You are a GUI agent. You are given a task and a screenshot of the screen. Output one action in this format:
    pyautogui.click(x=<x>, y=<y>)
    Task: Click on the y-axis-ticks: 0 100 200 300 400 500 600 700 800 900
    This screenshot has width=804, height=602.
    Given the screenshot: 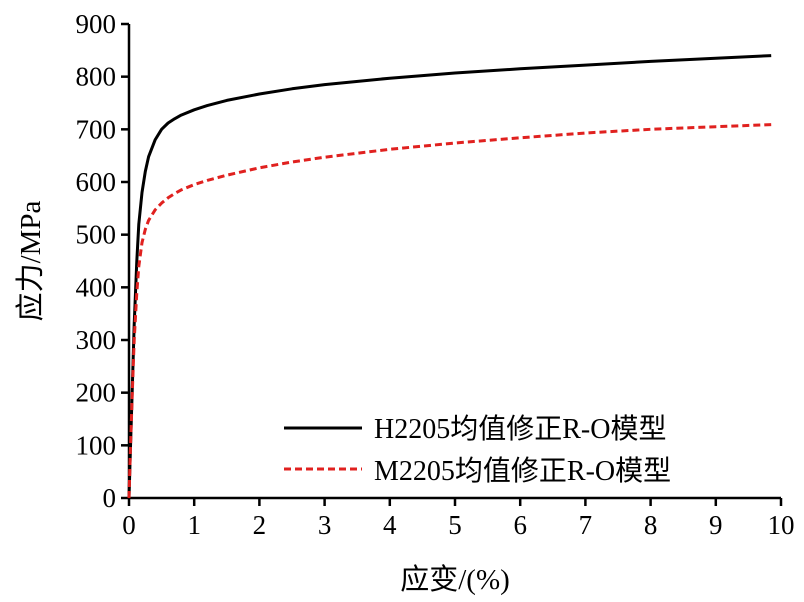 What is the action you would take?
    pyautogui.click(x=102, y=261)
    